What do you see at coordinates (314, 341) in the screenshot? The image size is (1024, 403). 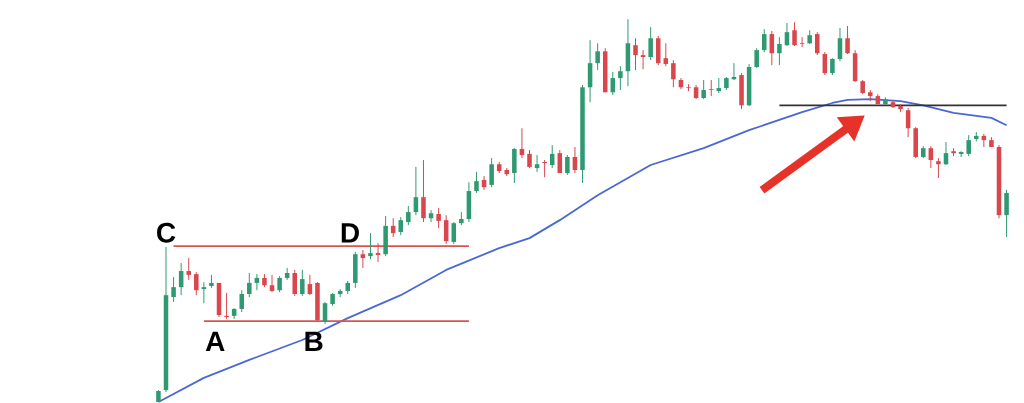 I see `annotation: B` at bounding box center [314, 341].